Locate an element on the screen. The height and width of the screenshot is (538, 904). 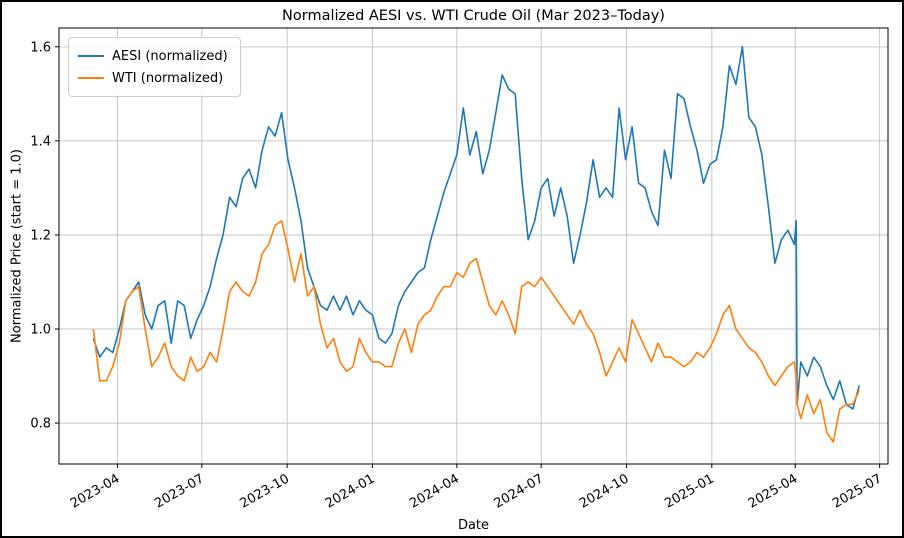
aesi-line-swatch is located at coordinates (91, 56).